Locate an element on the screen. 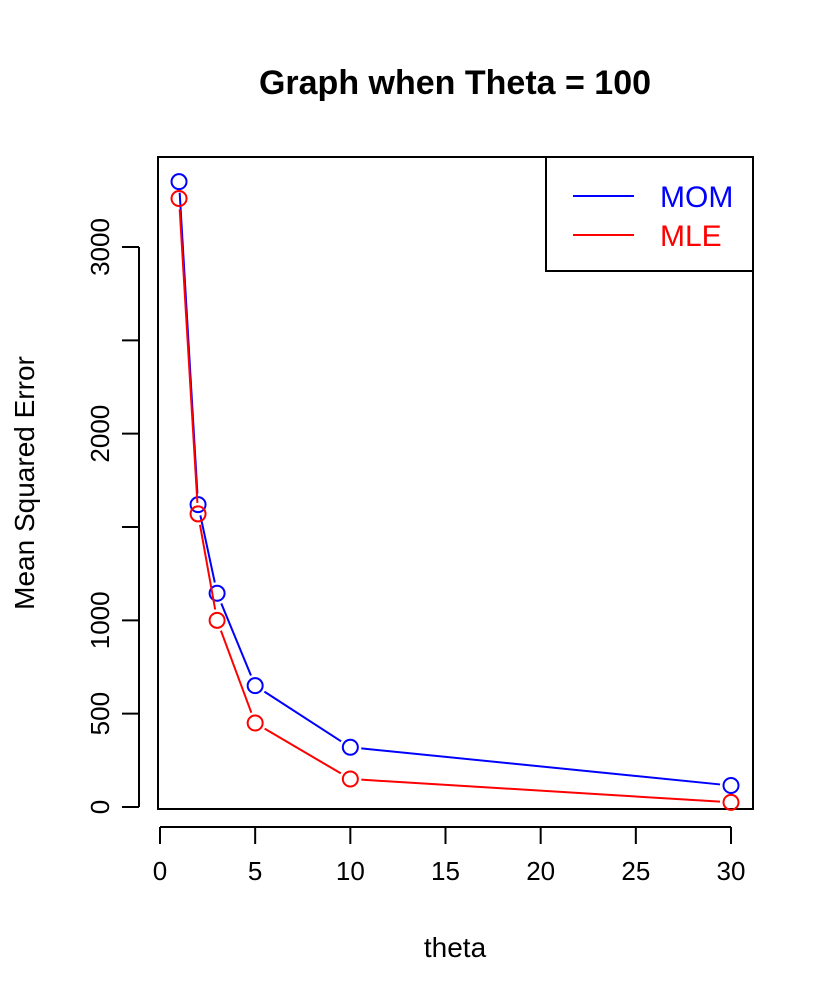  x-tick-label: 20 is located at coordinates (540, 871).